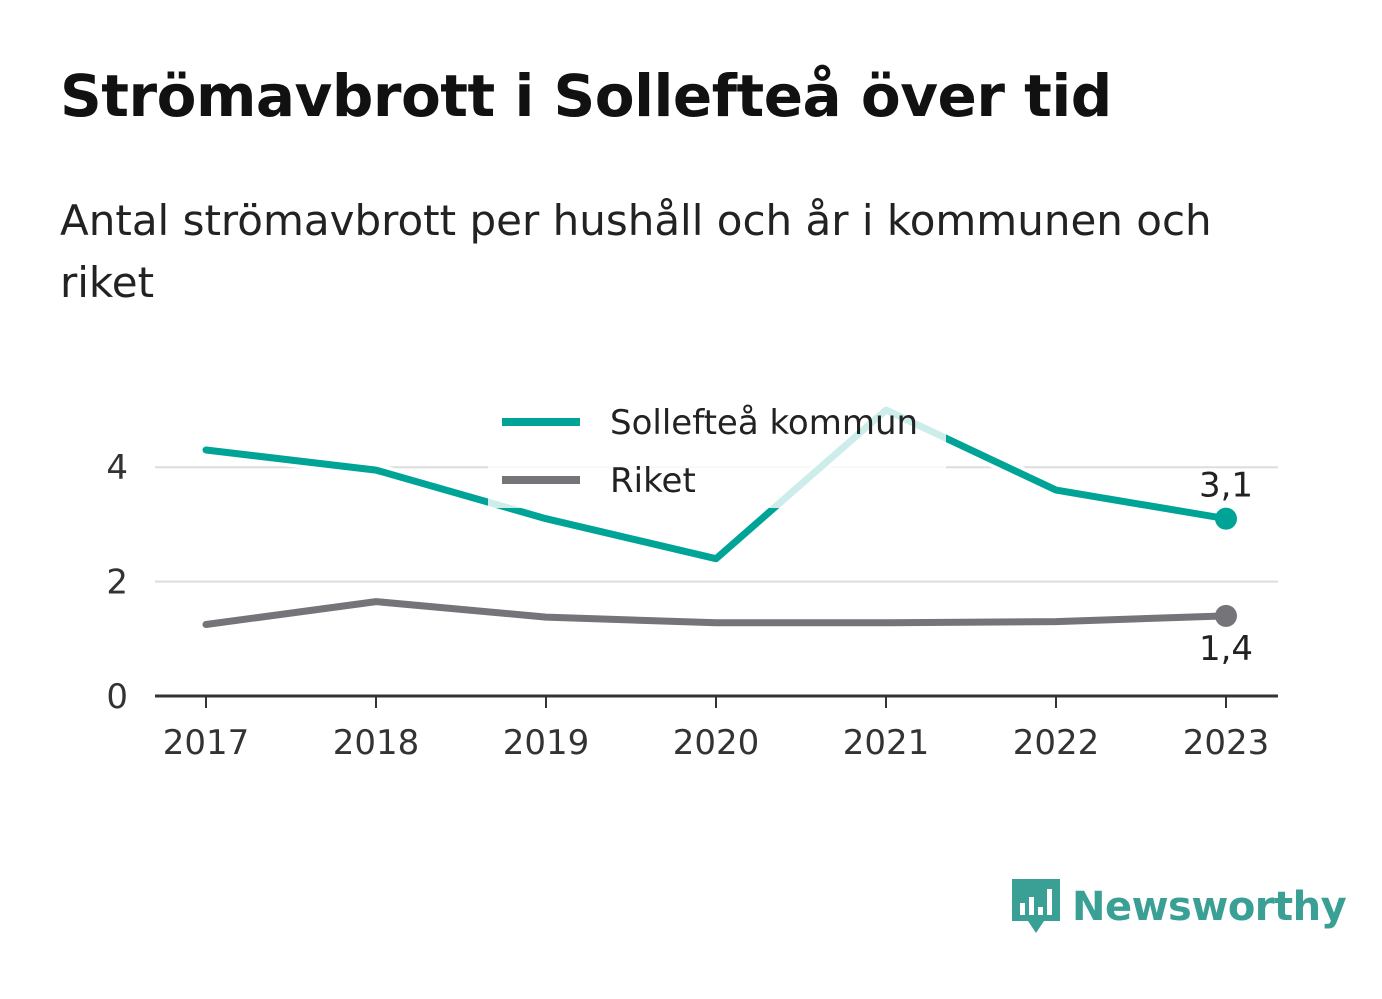 Image resolution: width=1382 pixels, height=999 pixels. Describe the element at coordinates (1209, 907) in the screenshot. I see `brand-name: Newsworthy` at that location.